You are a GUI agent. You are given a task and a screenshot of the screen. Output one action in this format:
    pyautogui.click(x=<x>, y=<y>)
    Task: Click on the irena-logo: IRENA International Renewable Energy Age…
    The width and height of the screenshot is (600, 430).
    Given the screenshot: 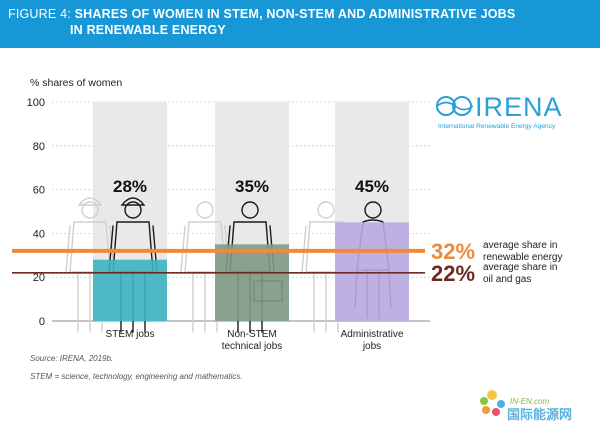 What is the action you would take?
    pyautogui.click(x=499, y=111)
    